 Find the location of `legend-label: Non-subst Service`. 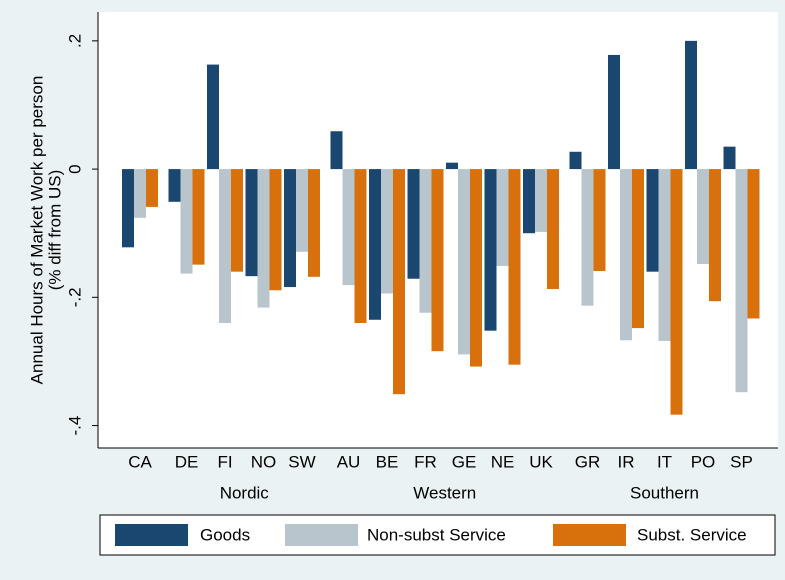

legend-label: Non-subst Service is located at coordinates (436, 534).